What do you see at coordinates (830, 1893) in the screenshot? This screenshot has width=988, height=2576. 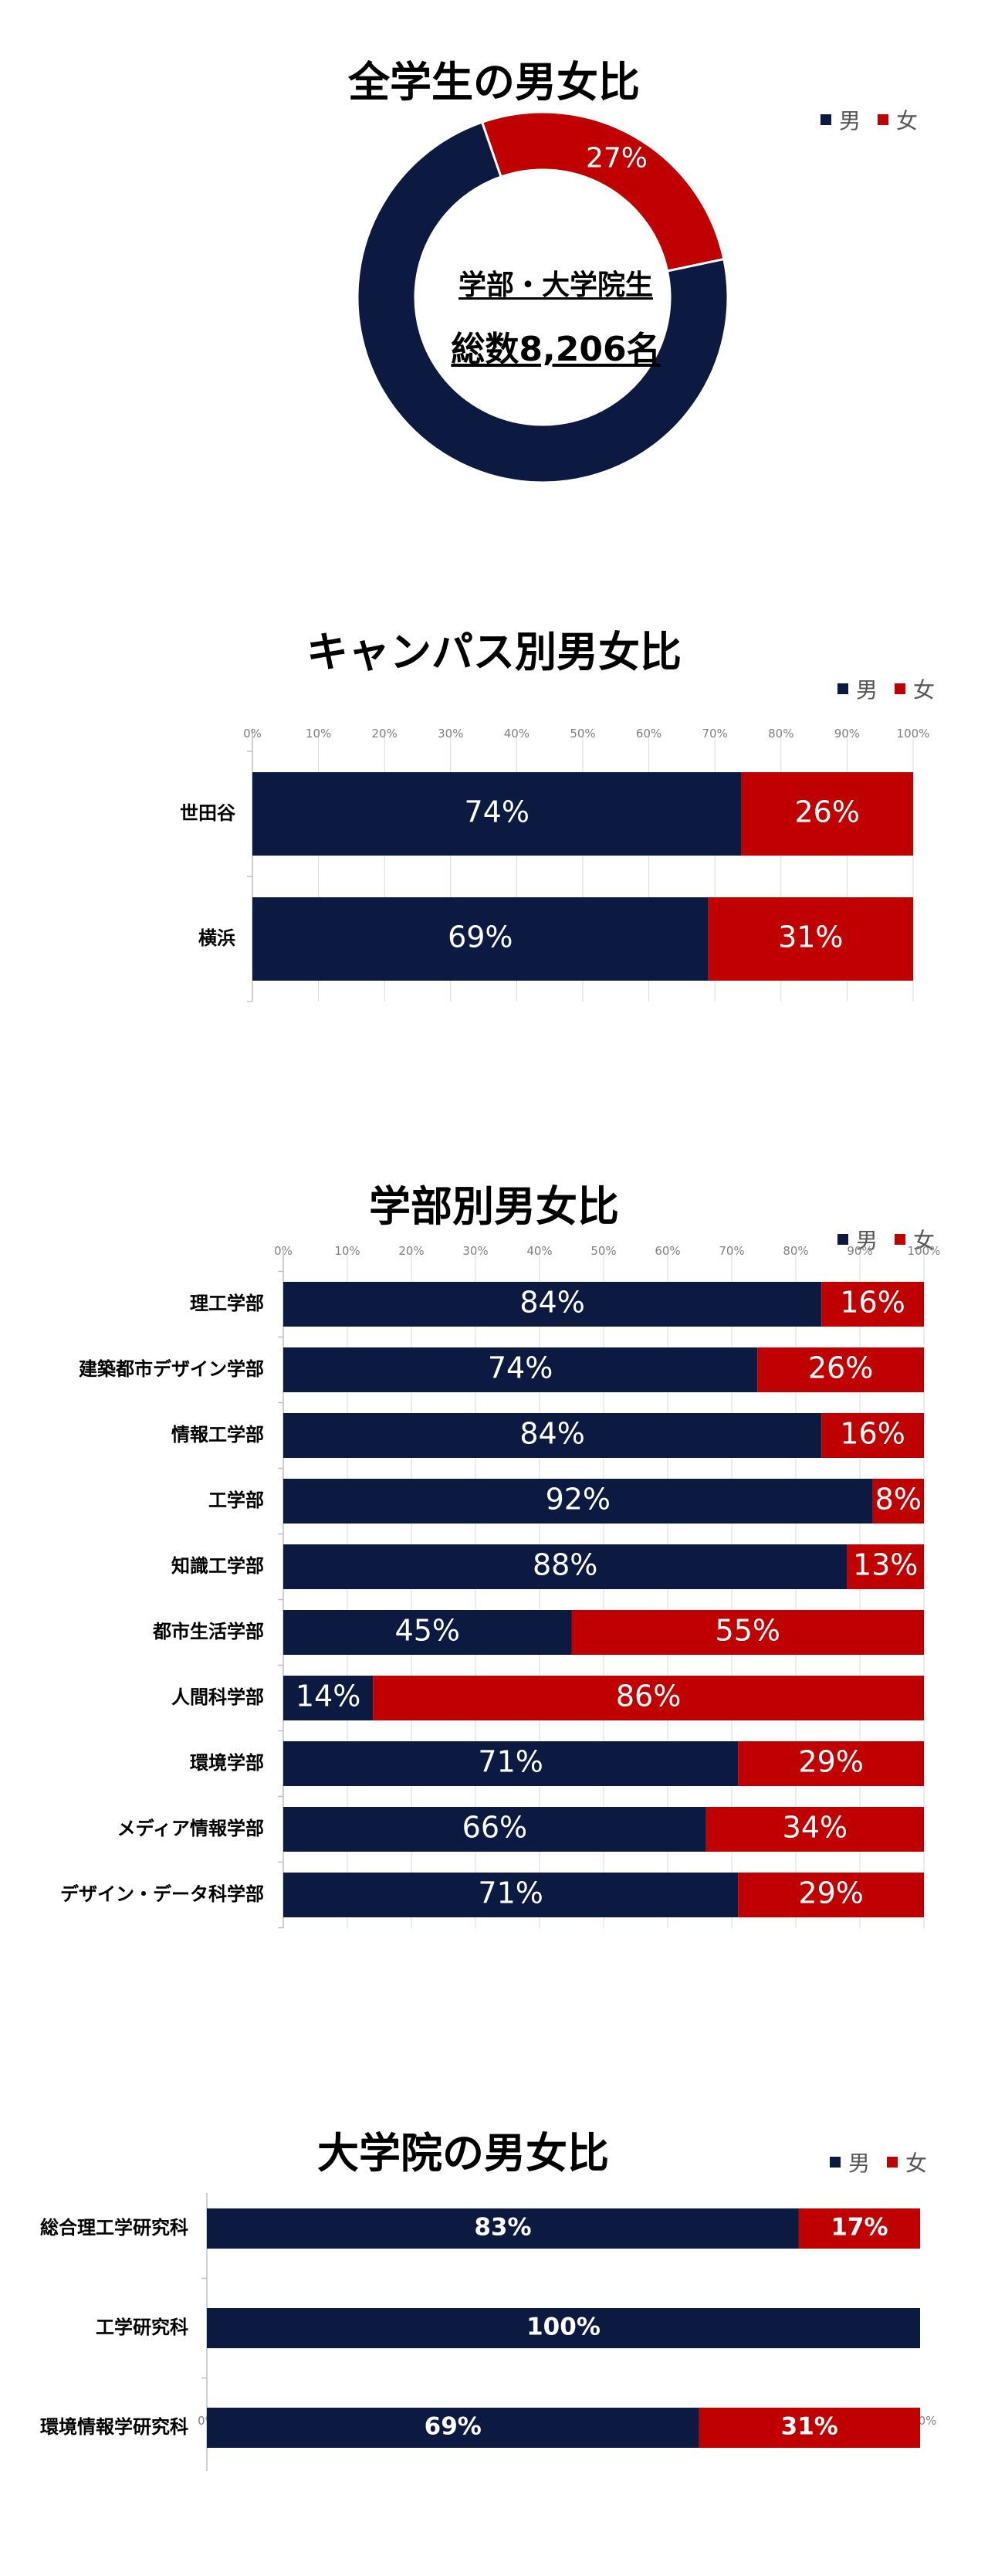 I see `data-label: 29%` at bounding box center [830, 1893].